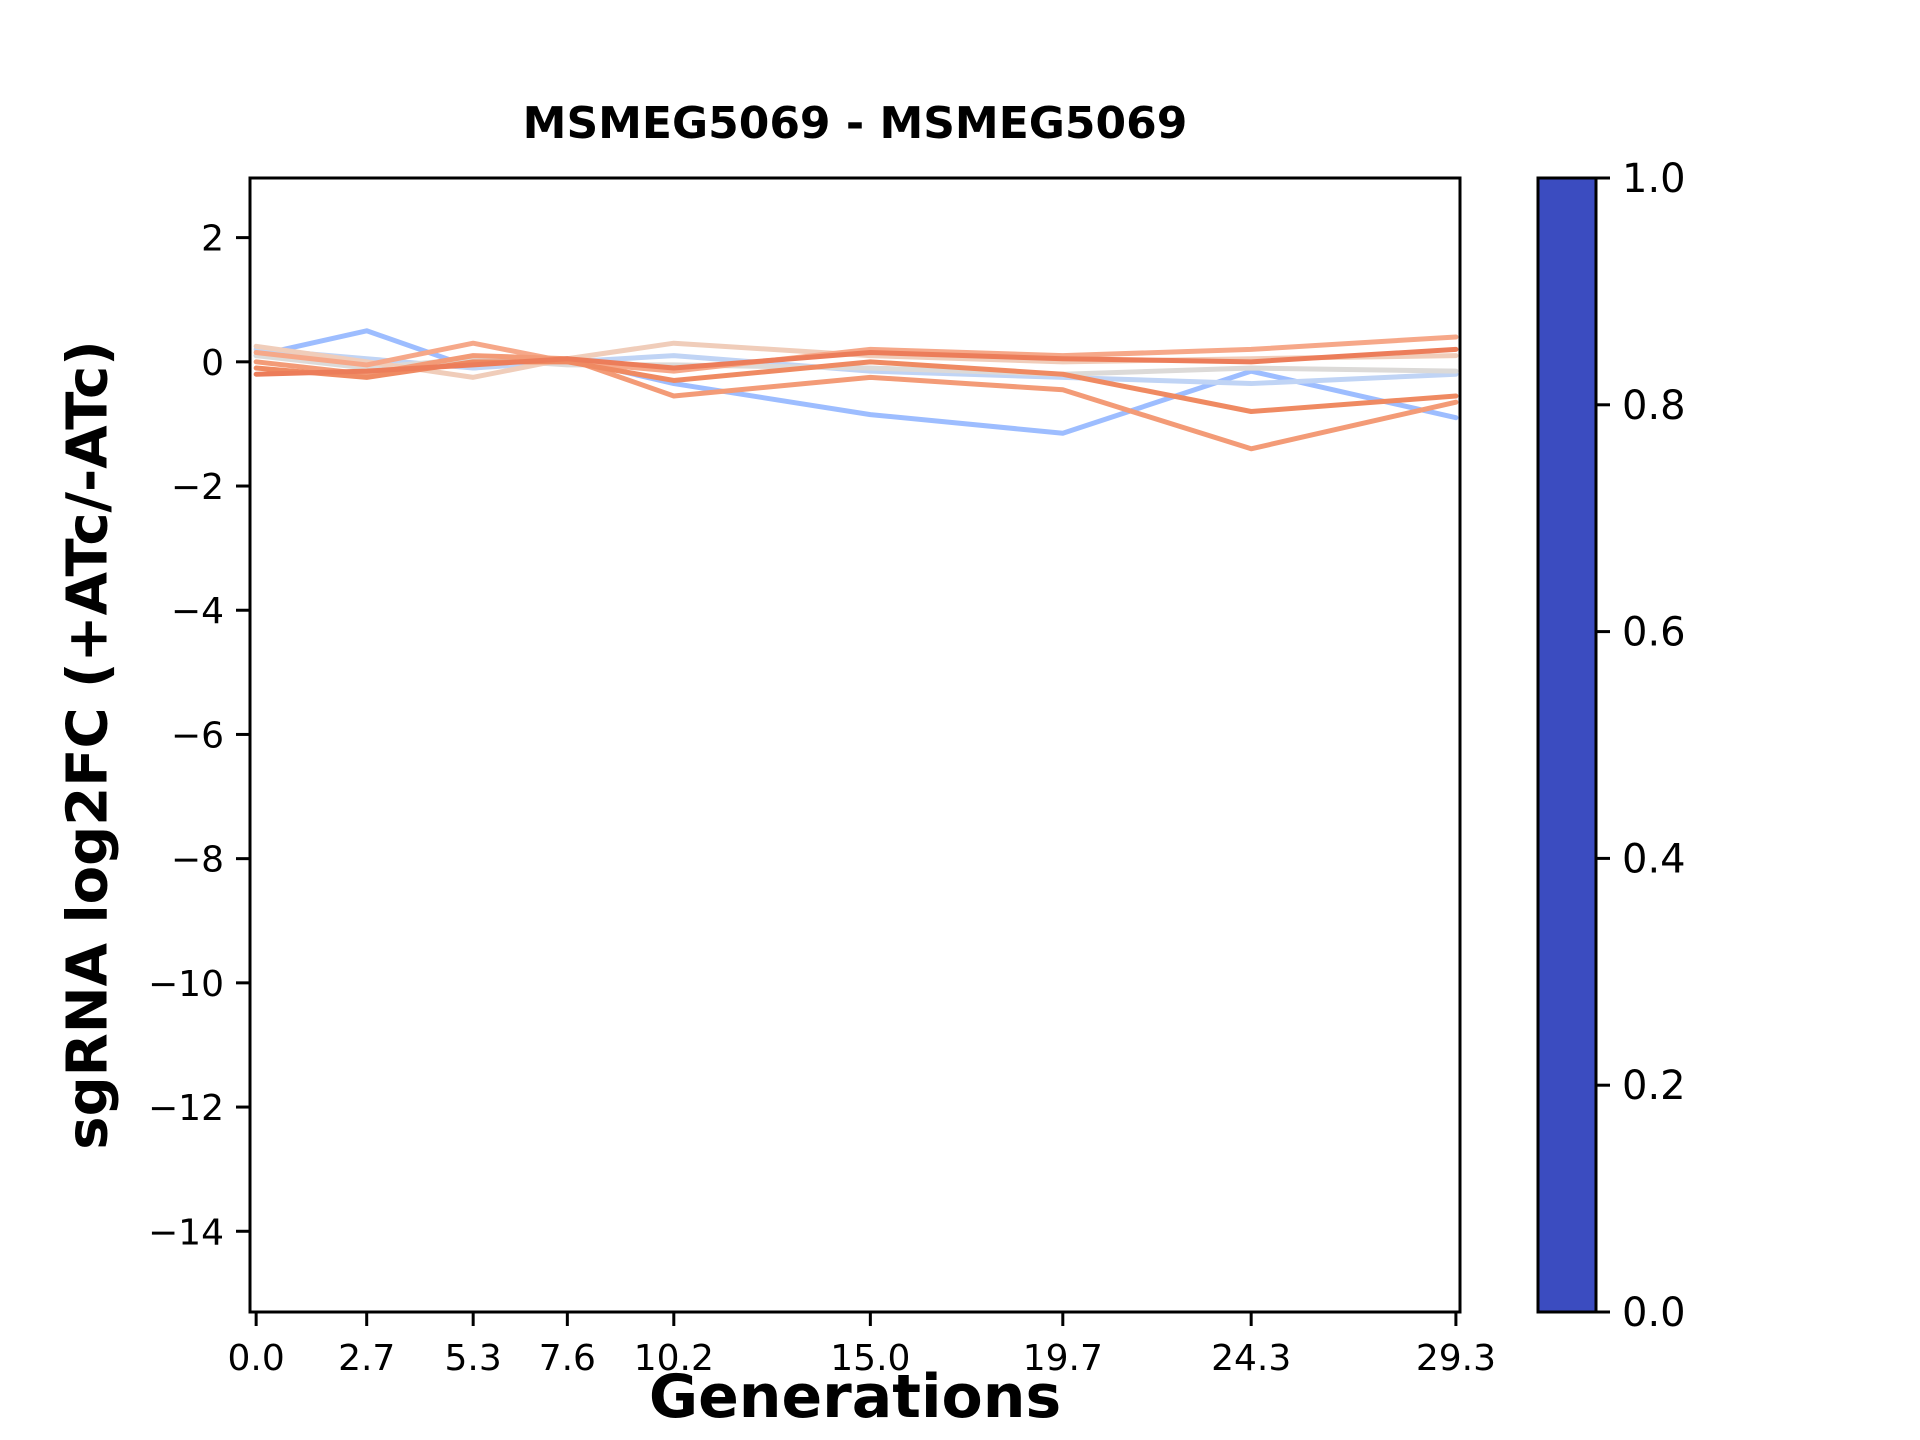  Describe the element at coordinates (855, 123) in the screenshot. I see `chart-title: MSMEG5069 - MSMEG5069` at that location.